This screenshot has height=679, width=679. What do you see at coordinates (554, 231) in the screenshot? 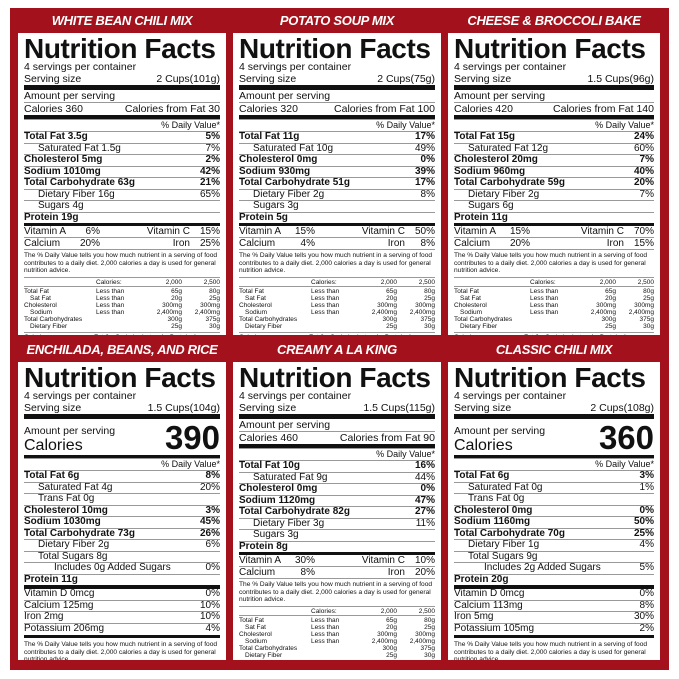
I see `vitamin-row: Vitamin A 15% Vitamin C 70%` at bounding box center [554, 231].